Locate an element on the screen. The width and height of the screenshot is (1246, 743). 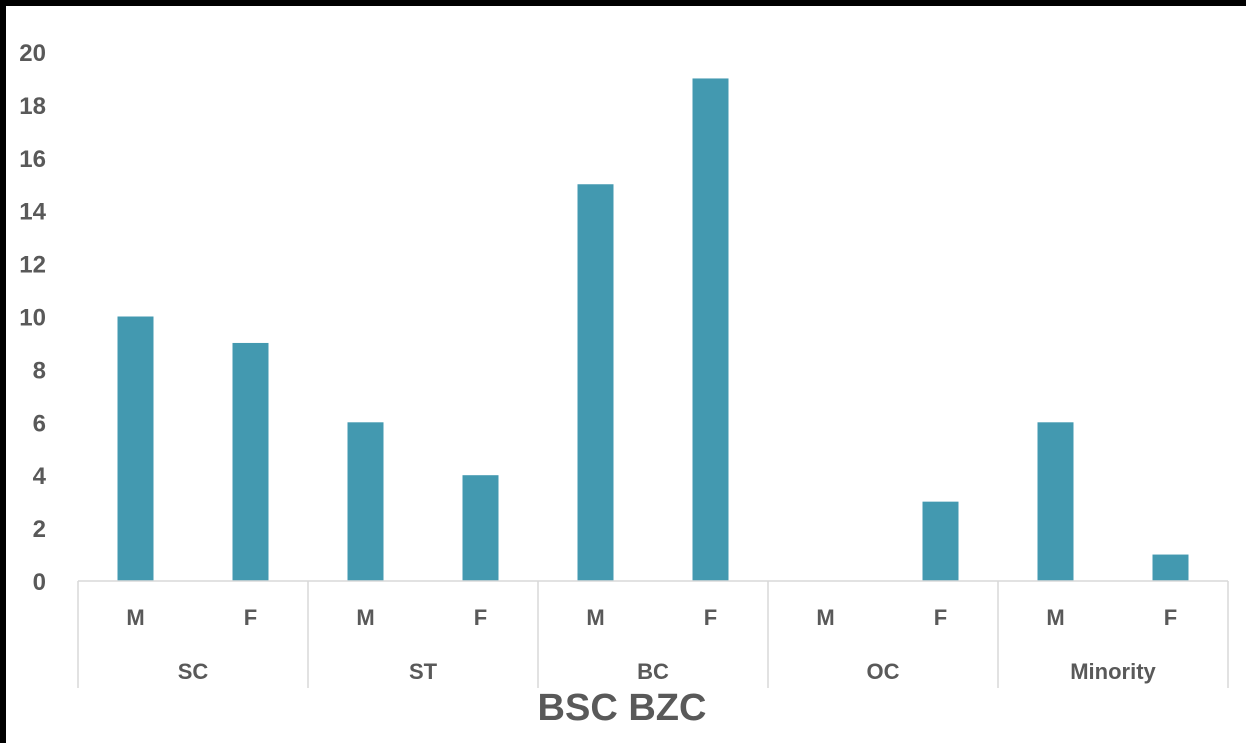
y-axis-ticks: 0 2 4 6 8 10 12 14 16 18 20 is located at coordinates (32, 318).